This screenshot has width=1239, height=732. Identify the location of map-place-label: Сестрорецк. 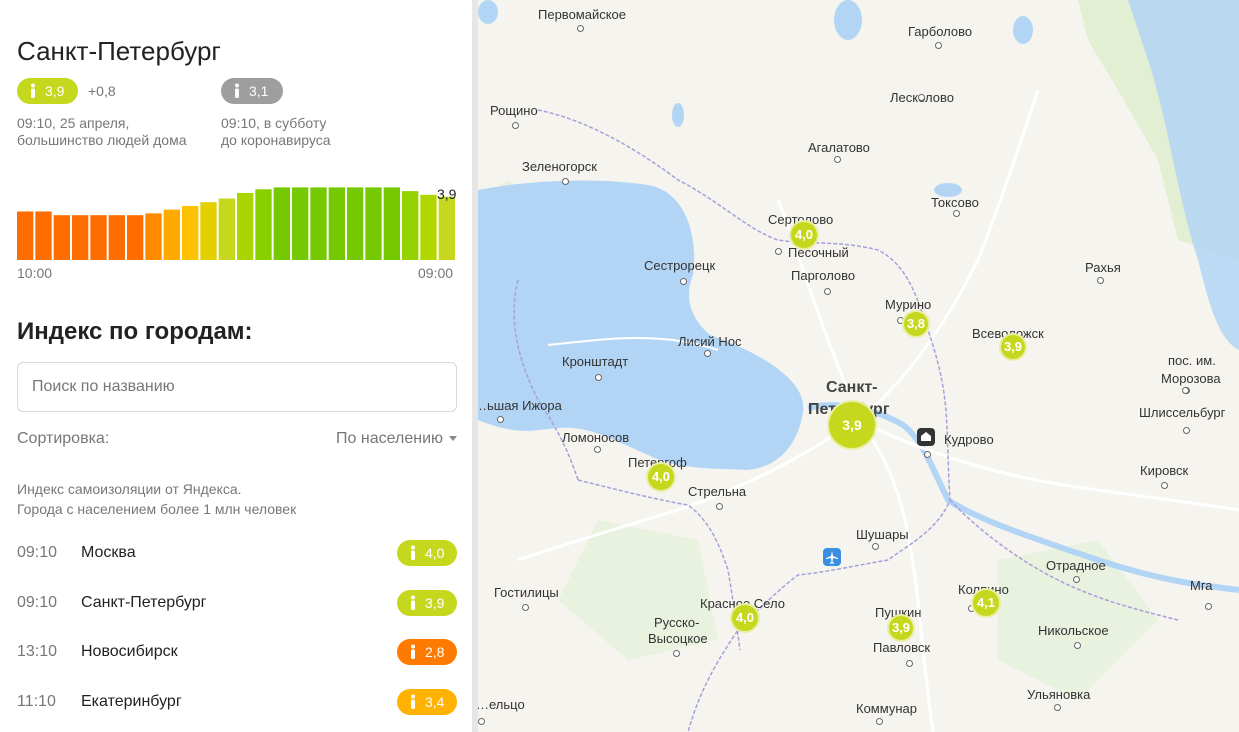
(680, 265).